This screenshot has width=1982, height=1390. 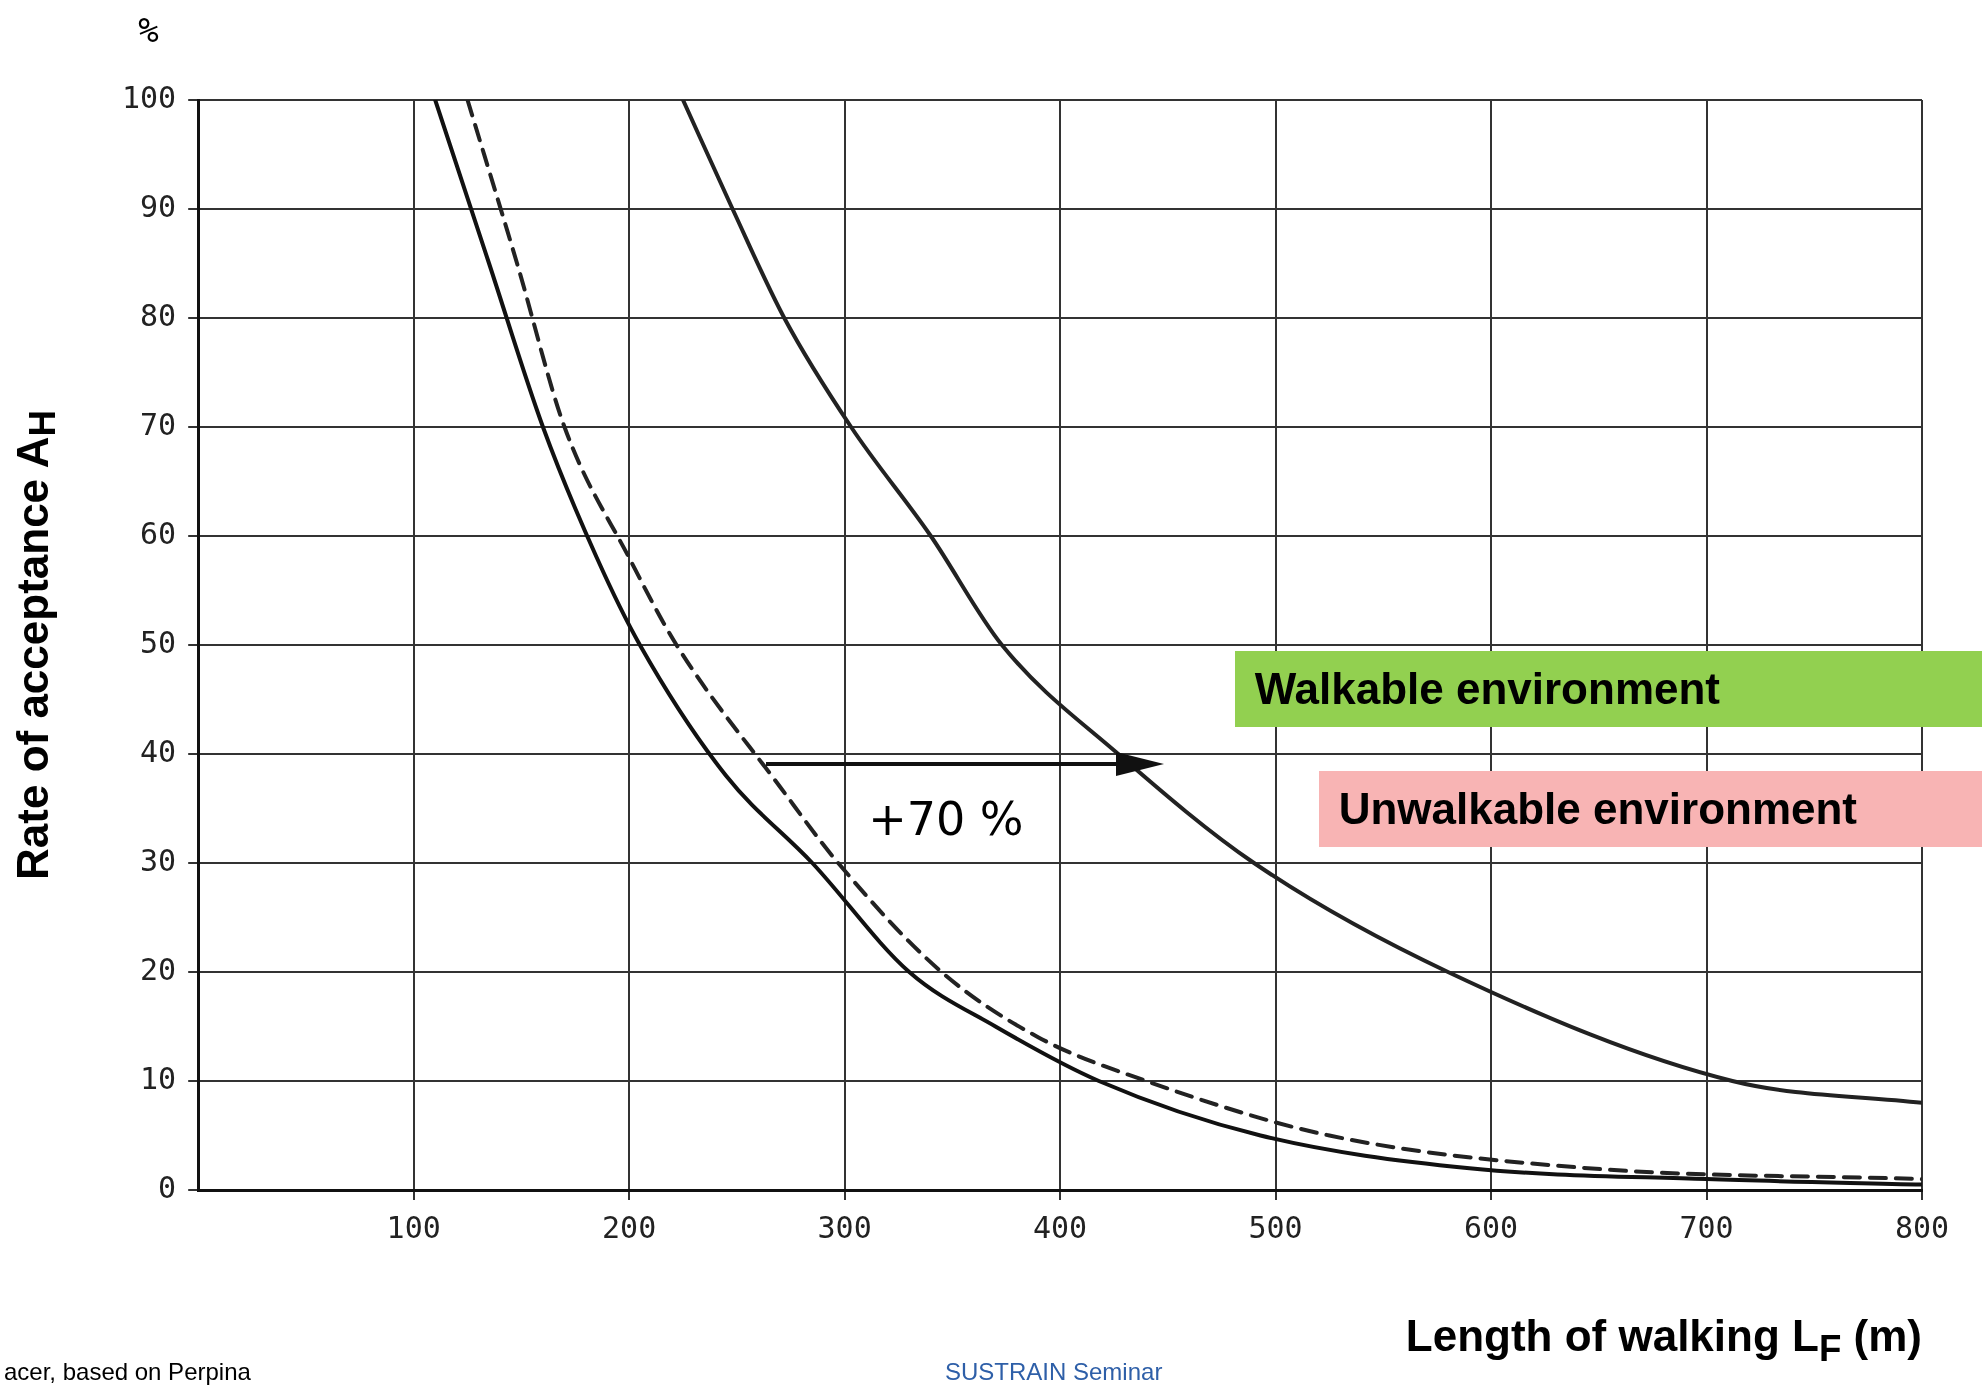 I want to click on x-tick-label: 300, so click(x=844, y=1227).